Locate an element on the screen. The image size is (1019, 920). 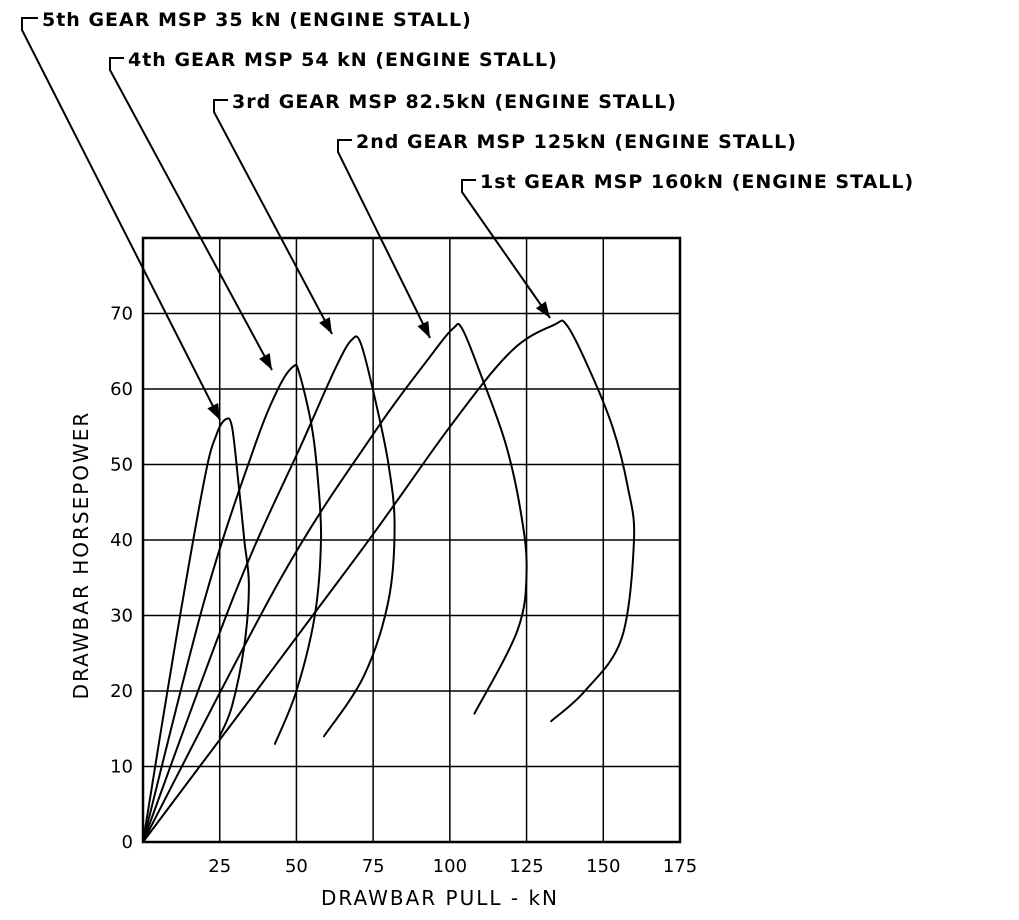
arrowhead-5th-gear is located at coordinates (213, 411).